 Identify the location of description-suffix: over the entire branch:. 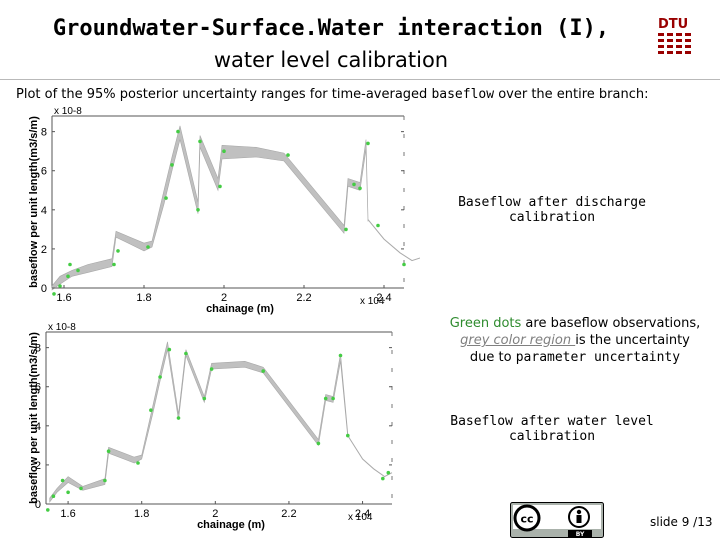
(571, 94).